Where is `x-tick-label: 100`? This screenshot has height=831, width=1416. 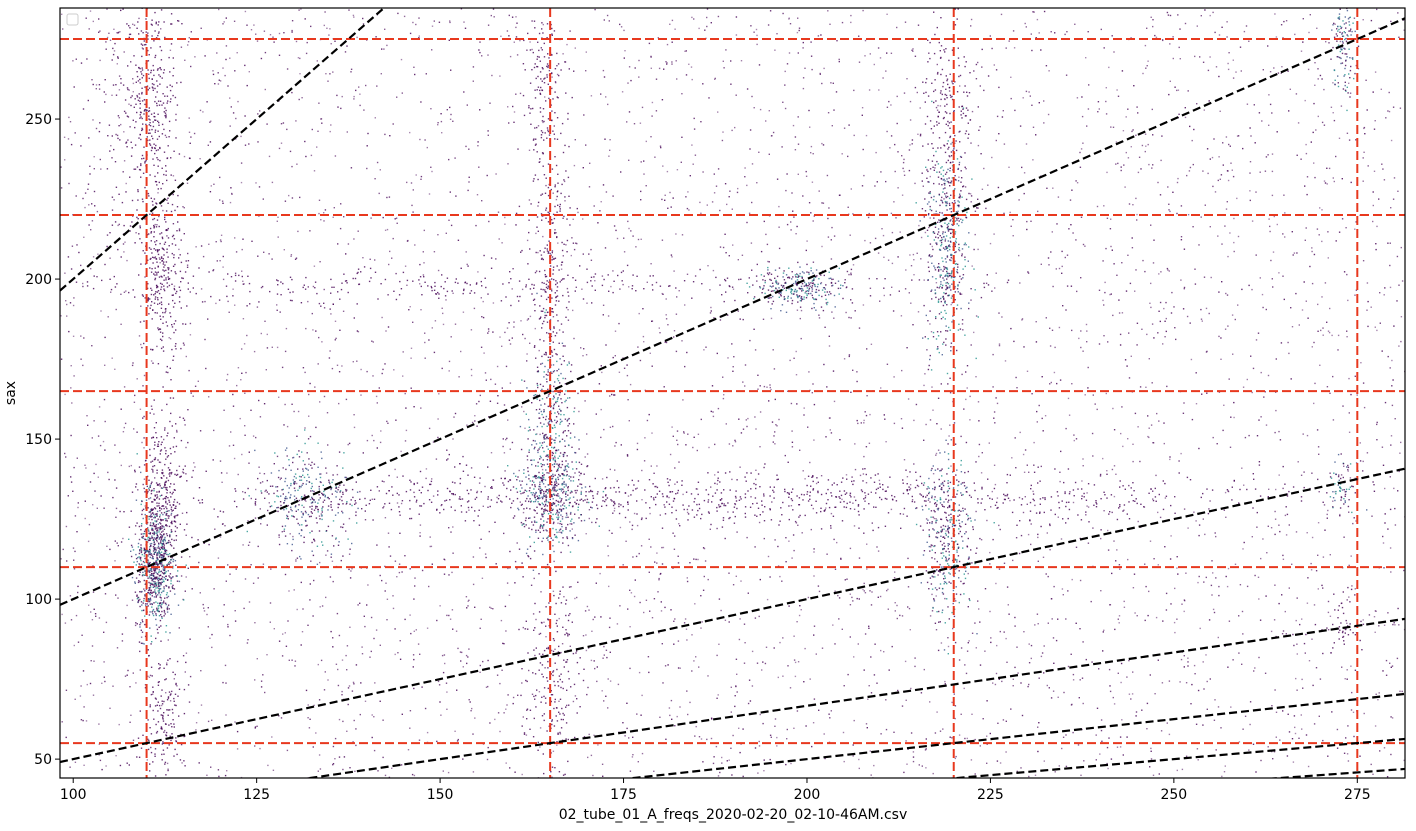 x-tick-label: 100 is located at coordinates (73, 795).